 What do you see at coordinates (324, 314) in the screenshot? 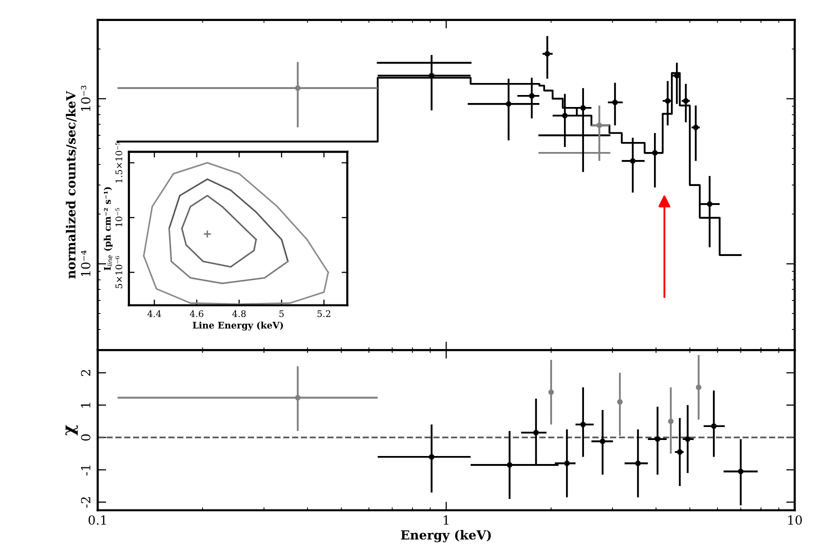
I see `x-tick-label: 5.2` at bounding box center [324, 314].